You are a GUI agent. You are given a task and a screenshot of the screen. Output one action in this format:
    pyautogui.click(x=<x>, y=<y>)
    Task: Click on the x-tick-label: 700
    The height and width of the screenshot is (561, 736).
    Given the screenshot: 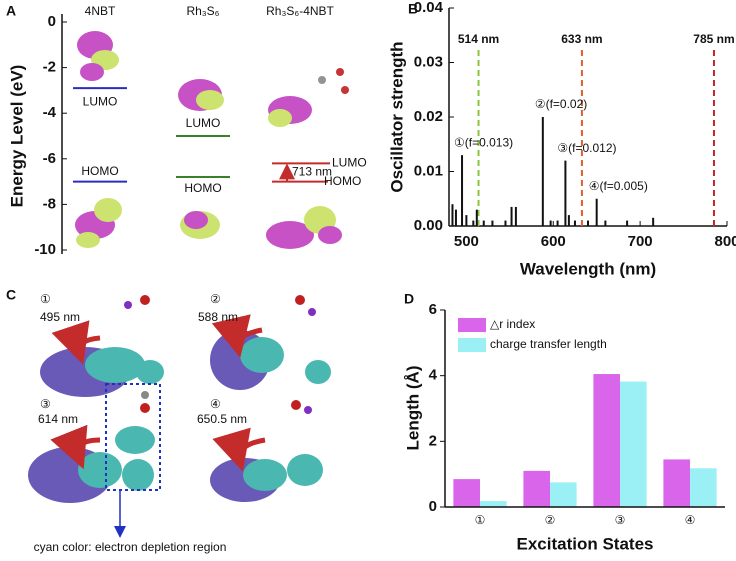 What is the action you would take?
    pyautogui.click(x=640, y=241)
    